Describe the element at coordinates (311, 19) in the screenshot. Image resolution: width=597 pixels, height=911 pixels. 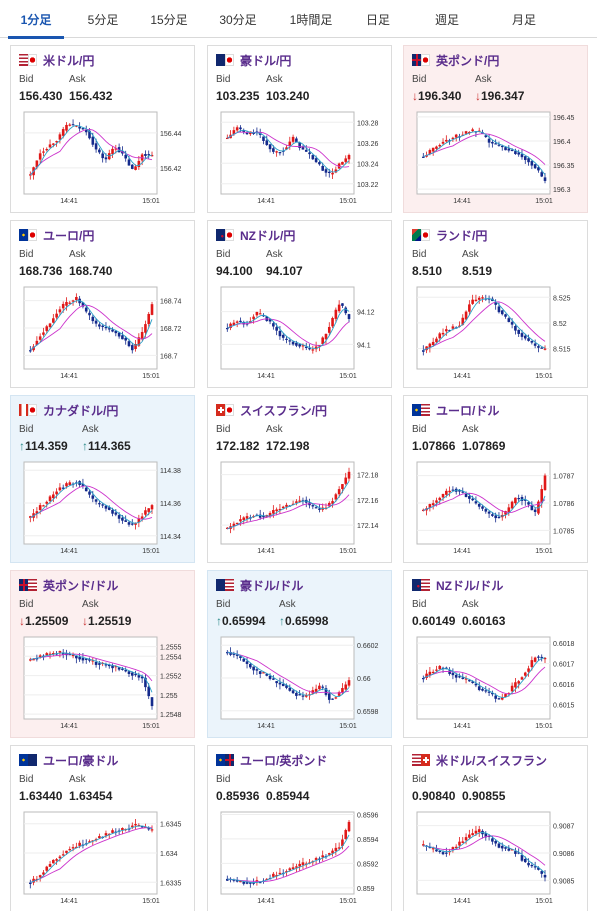
I see `tab-4: 1時間足` at that location.